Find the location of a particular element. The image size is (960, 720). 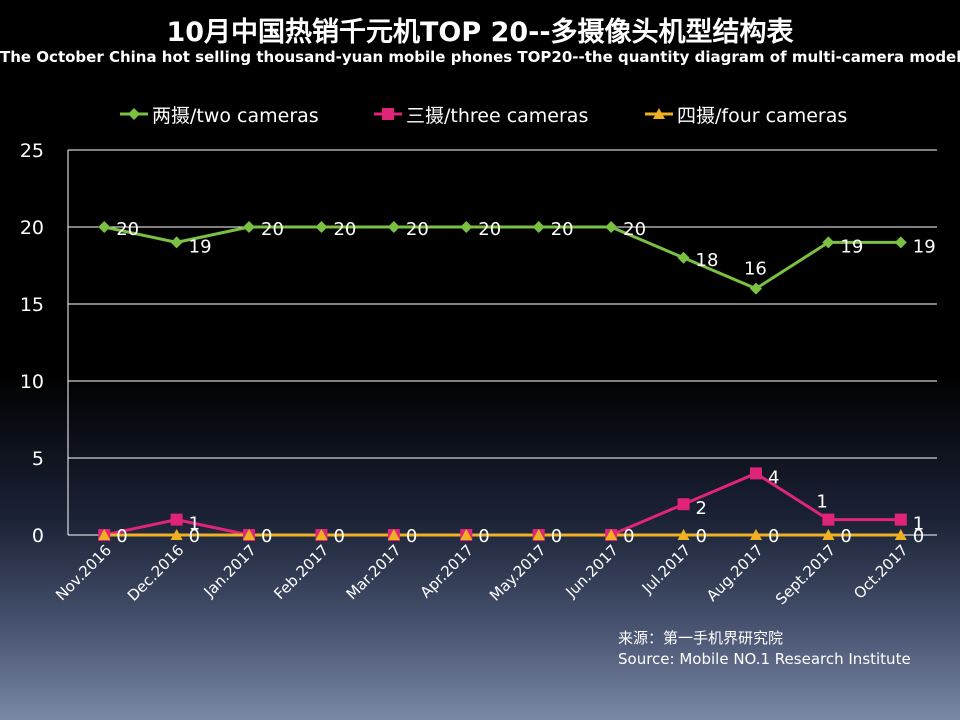

data-label-two-0: 20 is located at coordinates (127, 229).